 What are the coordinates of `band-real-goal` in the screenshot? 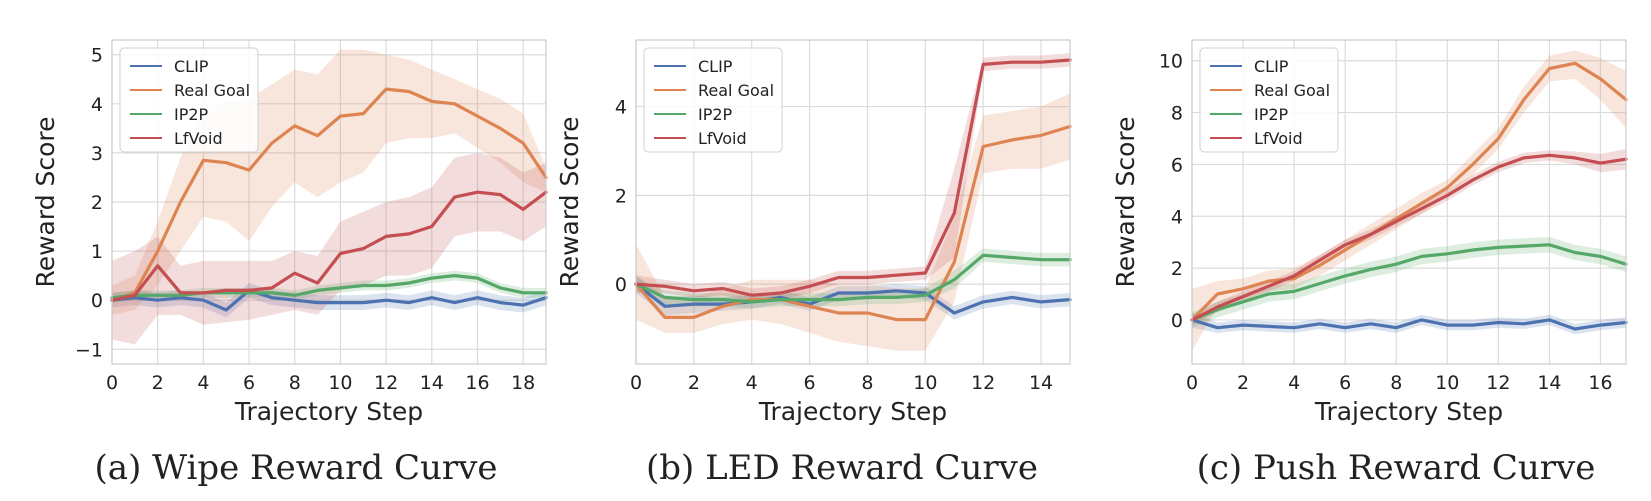 It's located at (853, 222).